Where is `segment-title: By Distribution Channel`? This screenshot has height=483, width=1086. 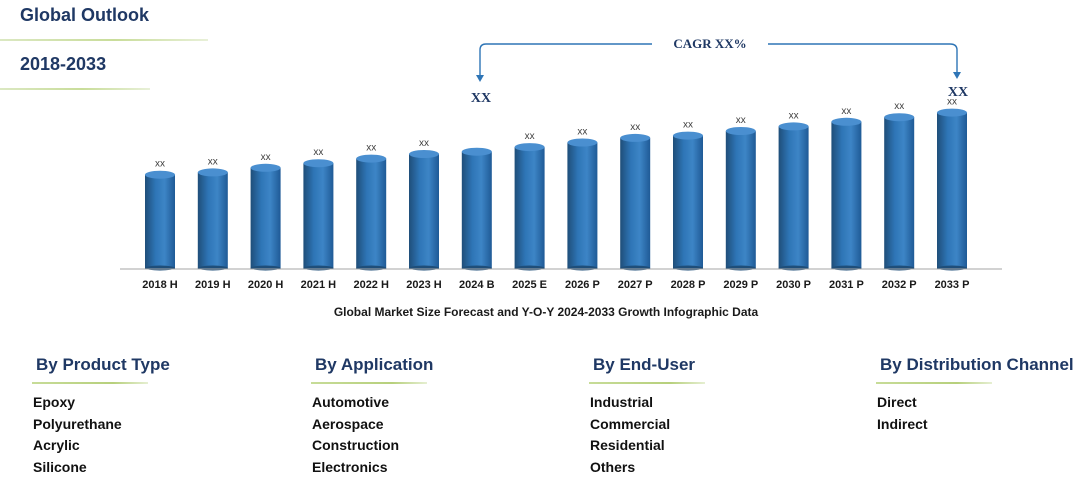
segment-title: By Distribution Channel is located at coordinates (977, 364).